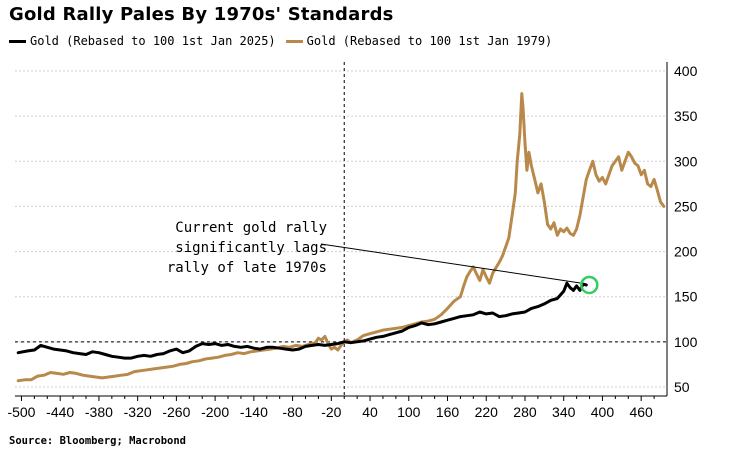 The height and width of the screenshot is (458, 730). I want to click on legend-swatch-1979, so click(294, 41).